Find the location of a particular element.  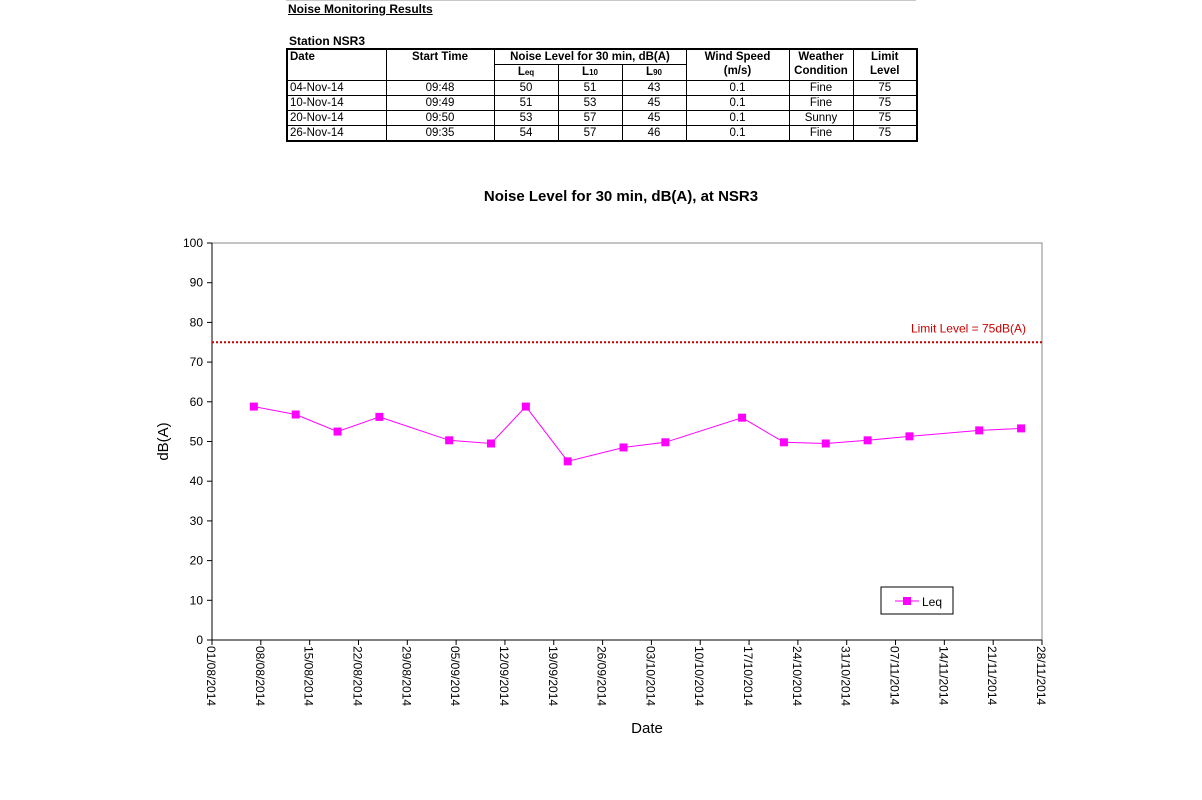

y-tick-label: 100 is located at coordinates (193, 243).